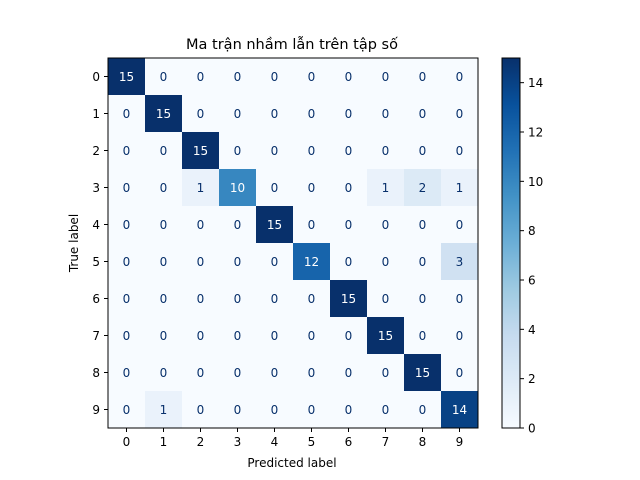  I want to click on y-tick-label: 6, so click(96, 299).